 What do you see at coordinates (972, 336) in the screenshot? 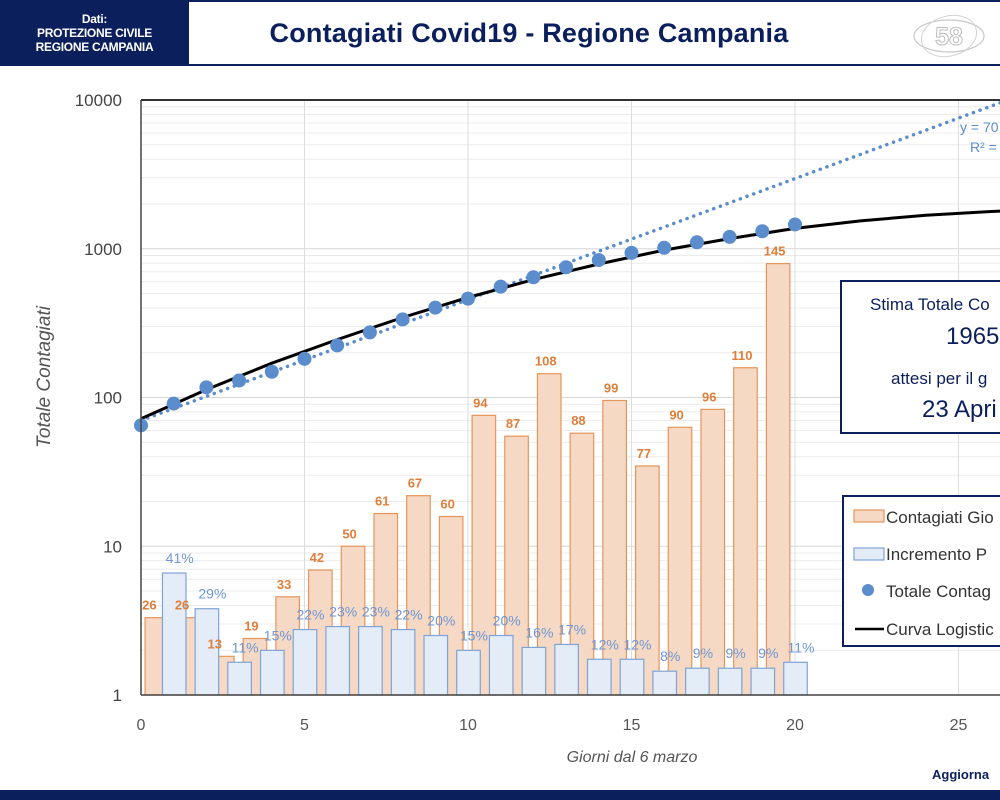
I see `estimate-value: 1965` at bounding box center [972, 336].